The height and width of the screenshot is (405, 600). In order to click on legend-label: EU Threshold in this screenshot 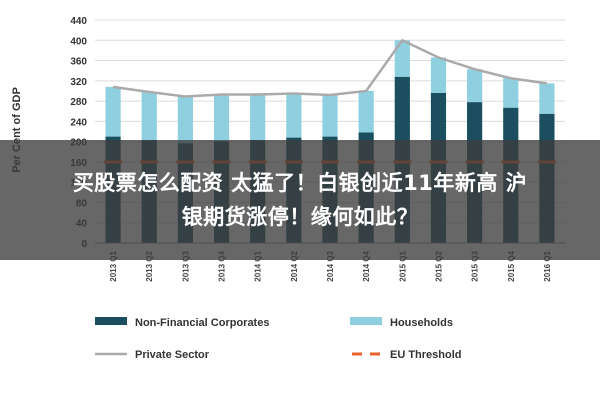, I will do `click(426, 355)`.